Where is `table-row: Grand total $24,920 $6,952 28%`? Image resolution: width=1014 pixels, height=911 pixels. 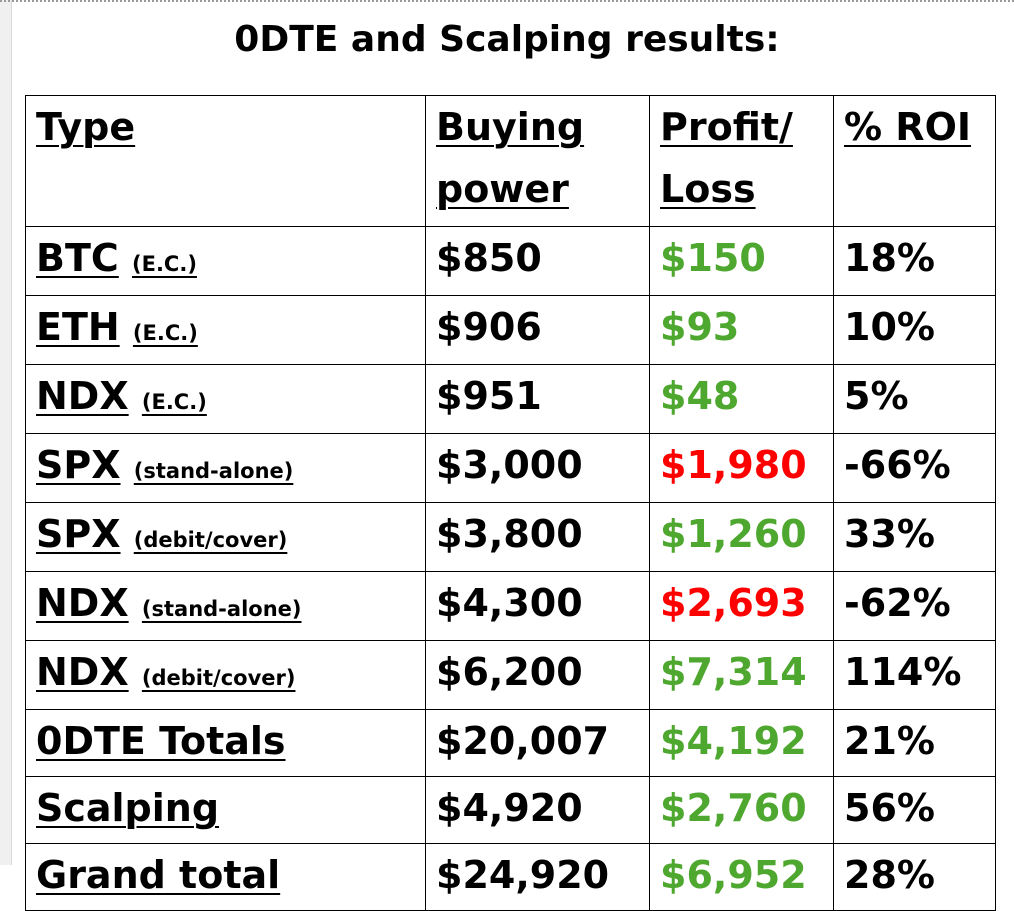 table-row: Grand total $24,920 $6,952 28% is located at coordinates (510, 877).